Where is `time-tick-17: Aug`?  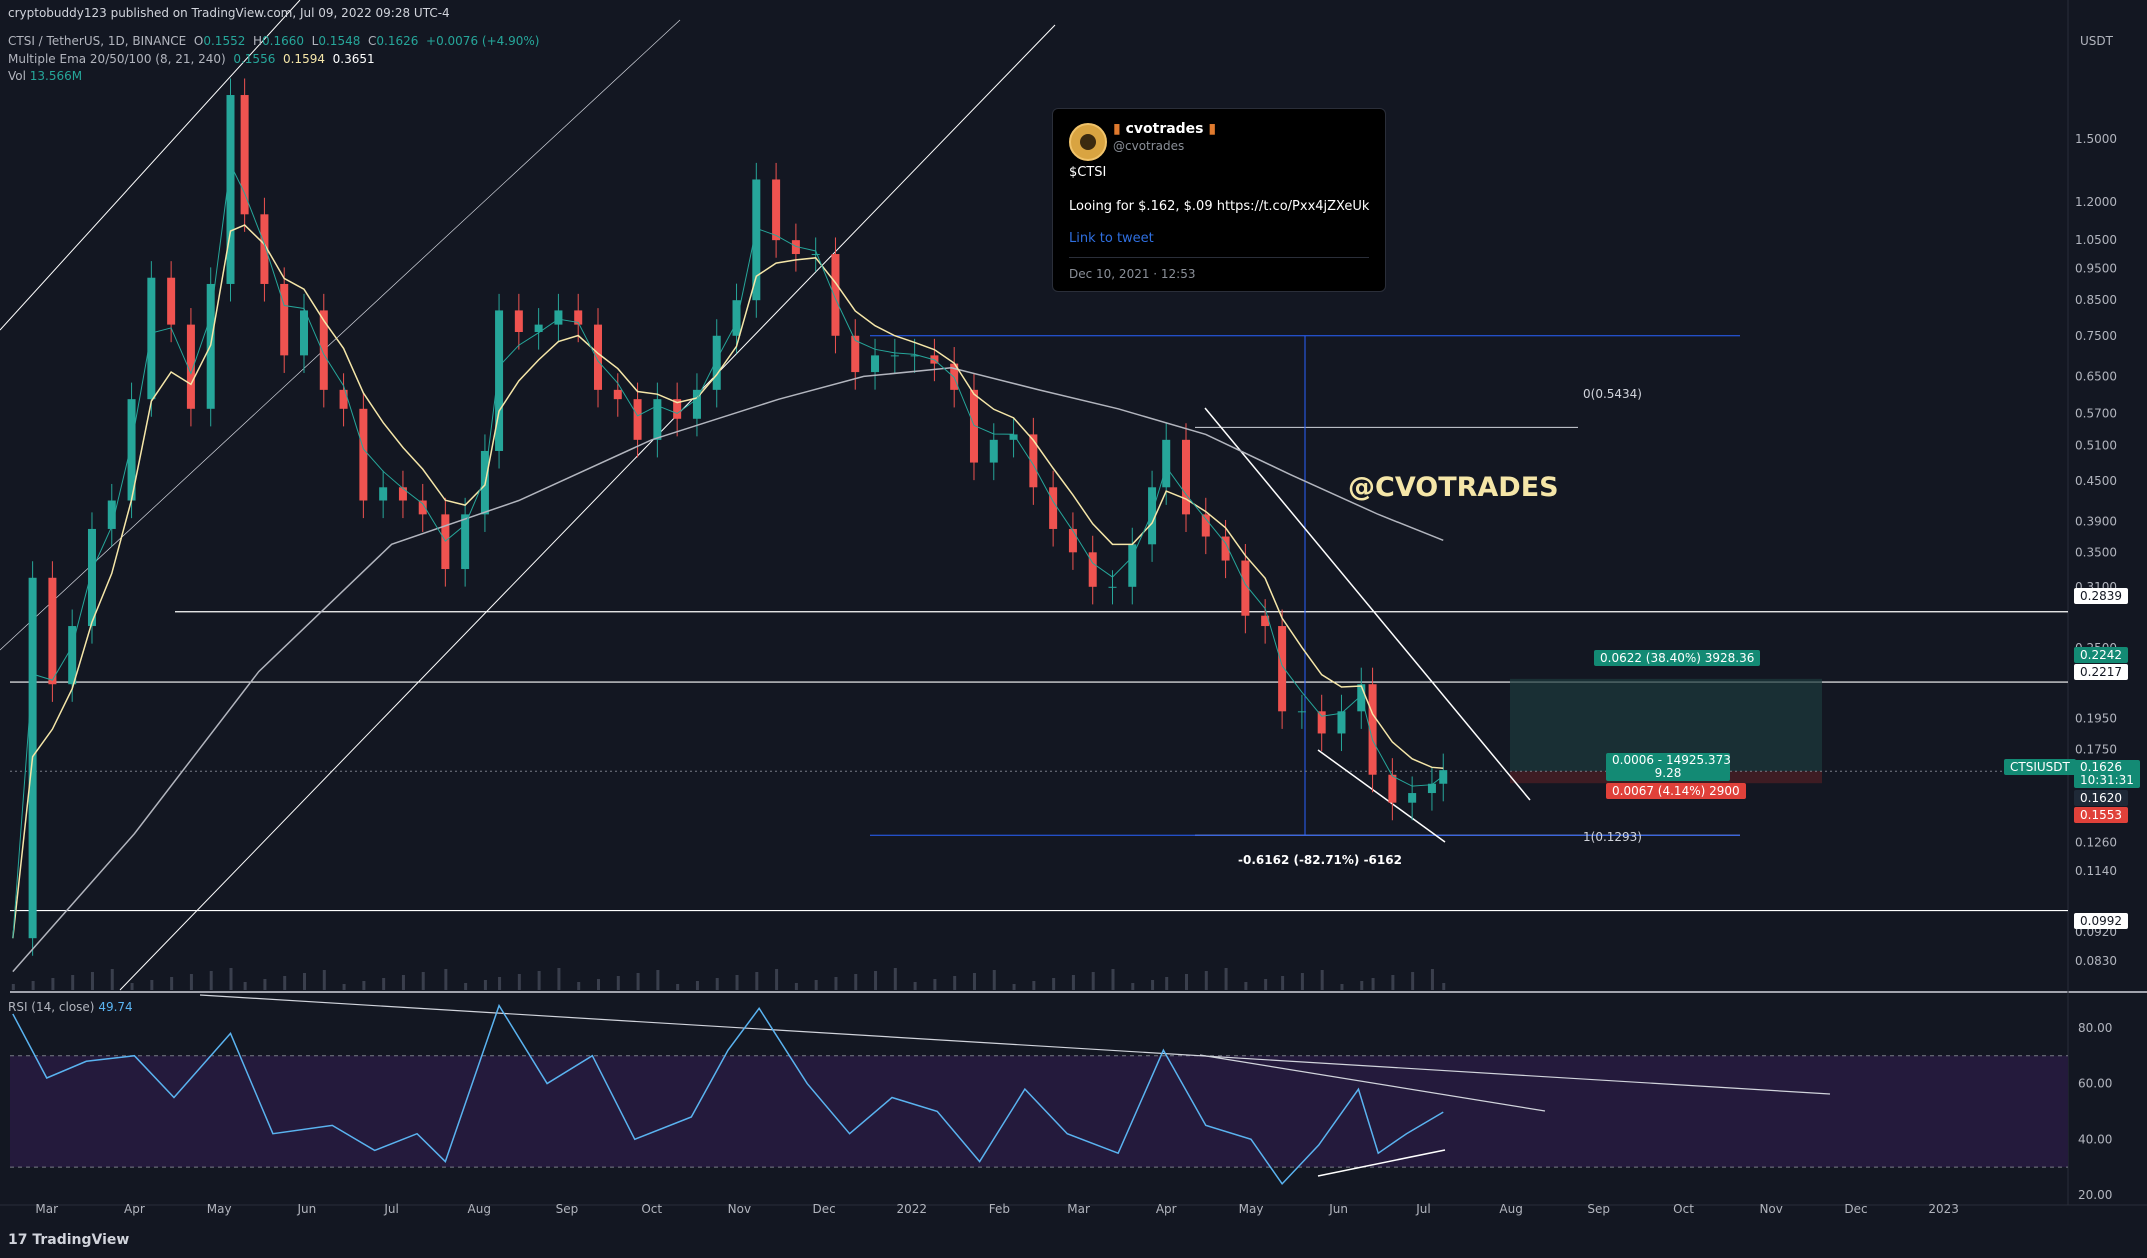 time-tick-17: Aug is located at coordinates (1510, 1209).